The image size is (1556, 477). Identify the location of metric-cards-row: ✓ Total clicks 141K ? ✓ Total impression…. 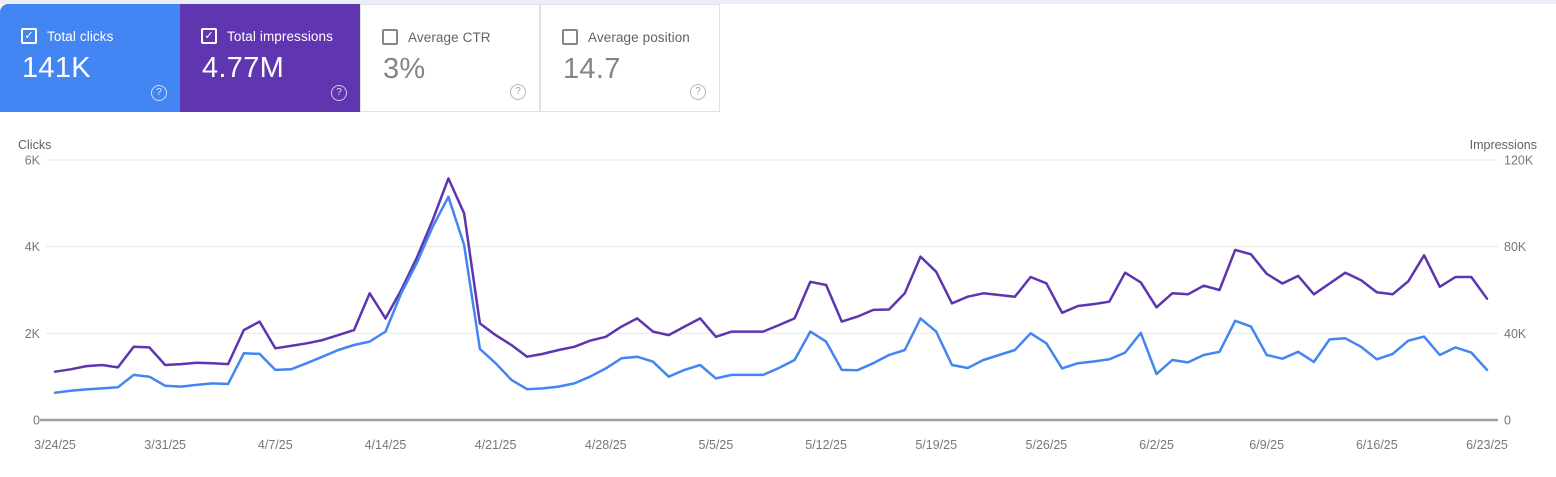
(360, 58).